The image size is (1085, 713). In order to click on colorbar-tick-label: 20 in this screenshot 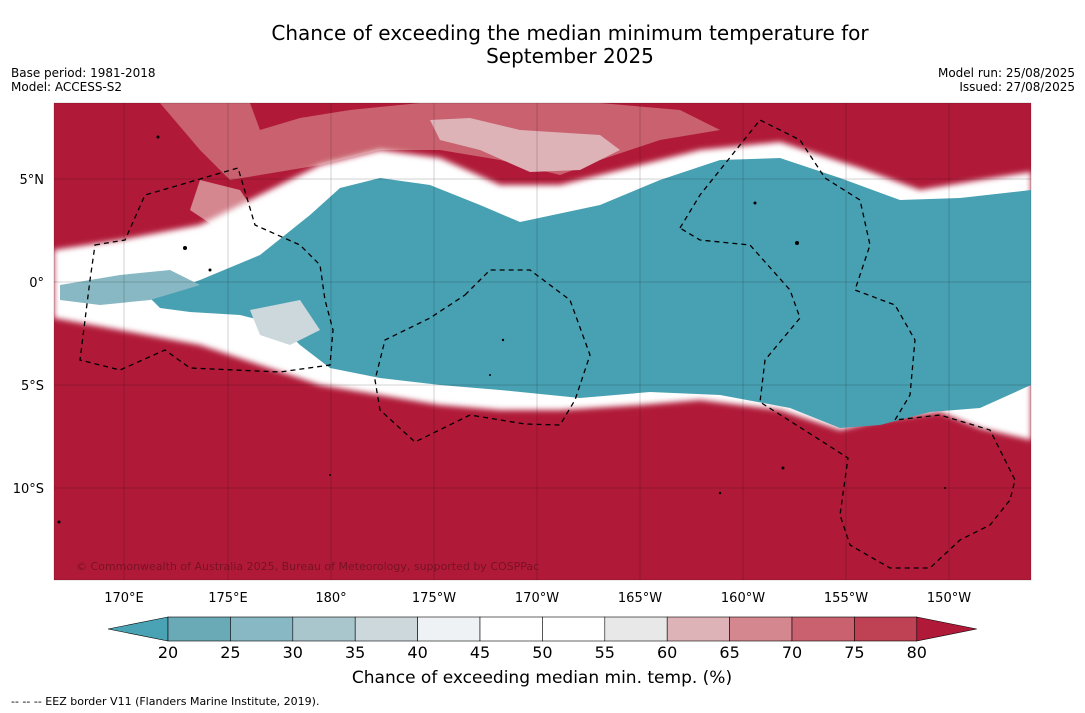, I will do `click(168, 652)`.